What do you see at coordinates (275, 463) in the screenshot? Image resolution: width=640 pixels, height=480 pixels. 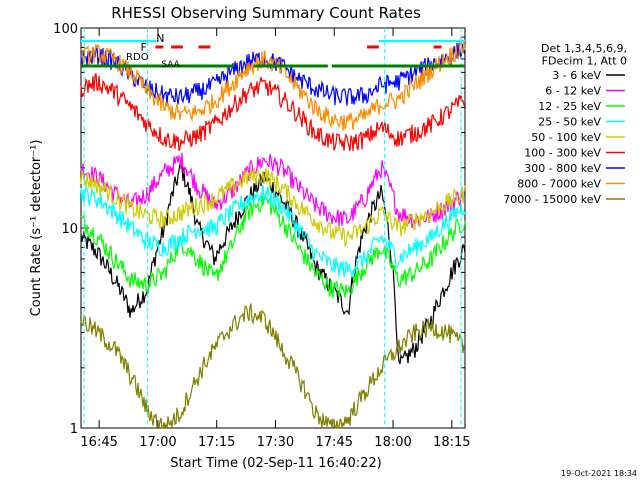 I see `x-axis-label: Start Time (02-Sep-11 16:40:22)` at bounding box center [275, 463].